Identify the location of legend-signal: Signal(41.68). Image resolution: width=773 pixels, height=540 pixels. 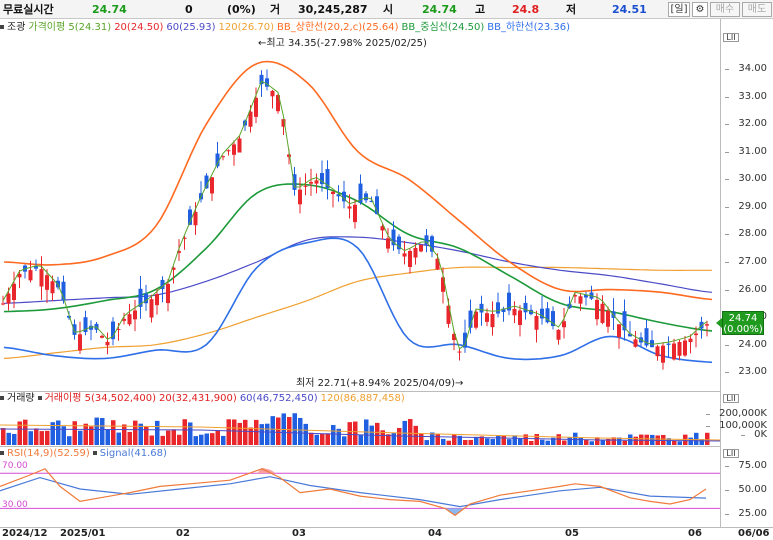
(133, 453).